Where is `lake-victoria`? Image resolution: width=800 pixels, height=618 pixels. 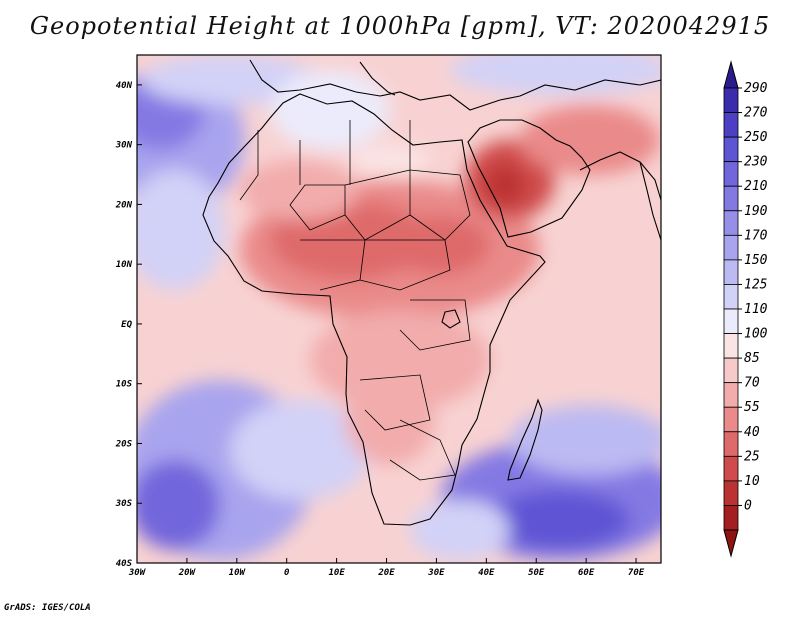 lake-victoria is located at coordinates (451, 319).